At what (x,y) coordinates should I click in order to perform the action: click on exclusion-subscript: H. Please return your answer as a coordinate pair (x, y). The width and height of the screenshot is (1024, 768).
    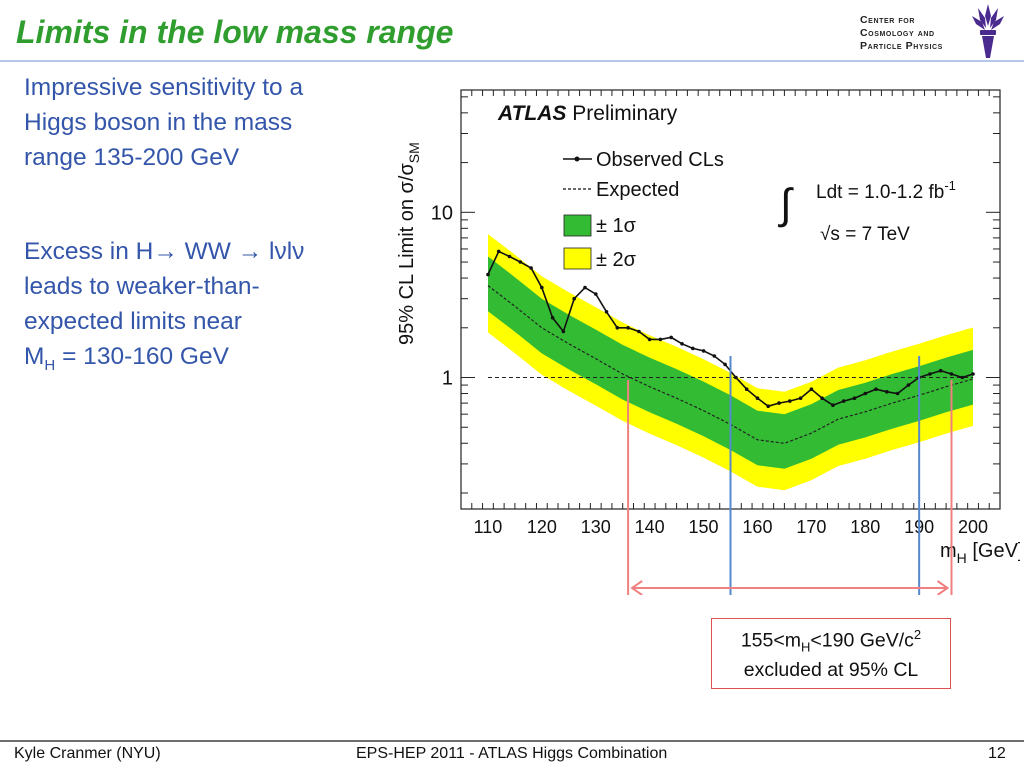
    Looking at the image, I should click on (806, 647).